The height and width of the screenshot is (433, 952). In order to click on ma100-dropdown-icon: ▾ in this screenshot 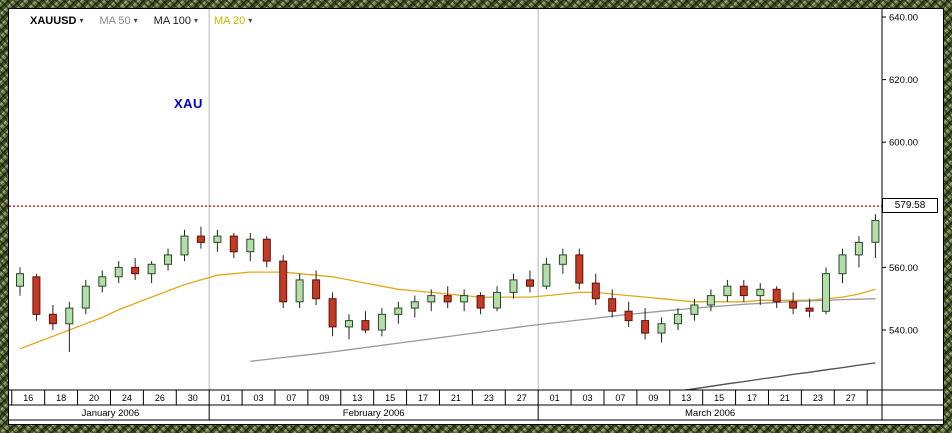, I will do `click(195, 20)`.